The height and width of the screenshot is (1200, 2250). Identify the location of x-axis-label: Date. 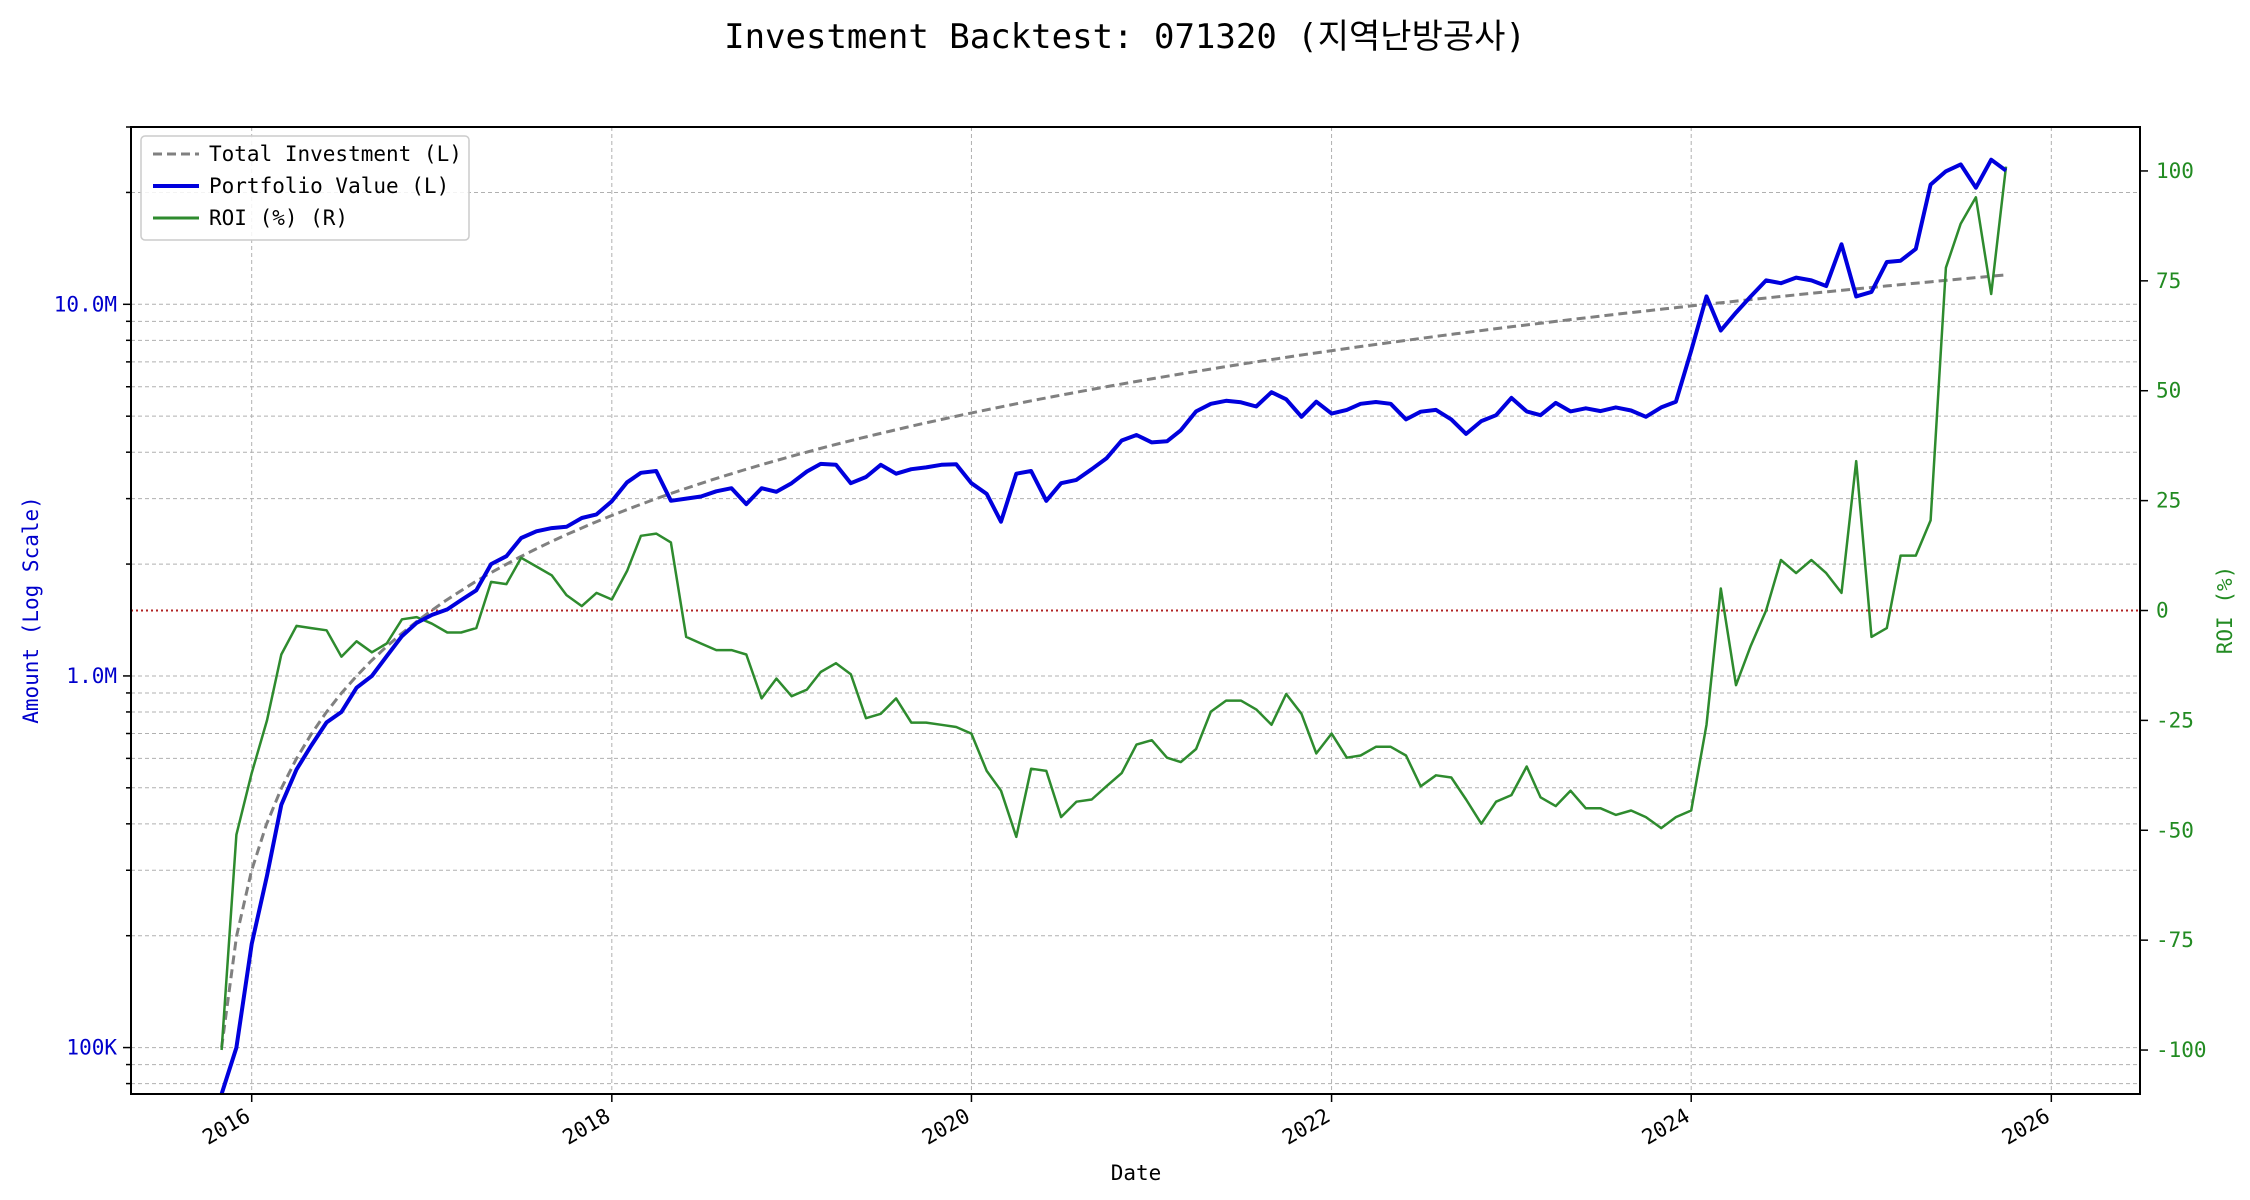
(1136, 1173).